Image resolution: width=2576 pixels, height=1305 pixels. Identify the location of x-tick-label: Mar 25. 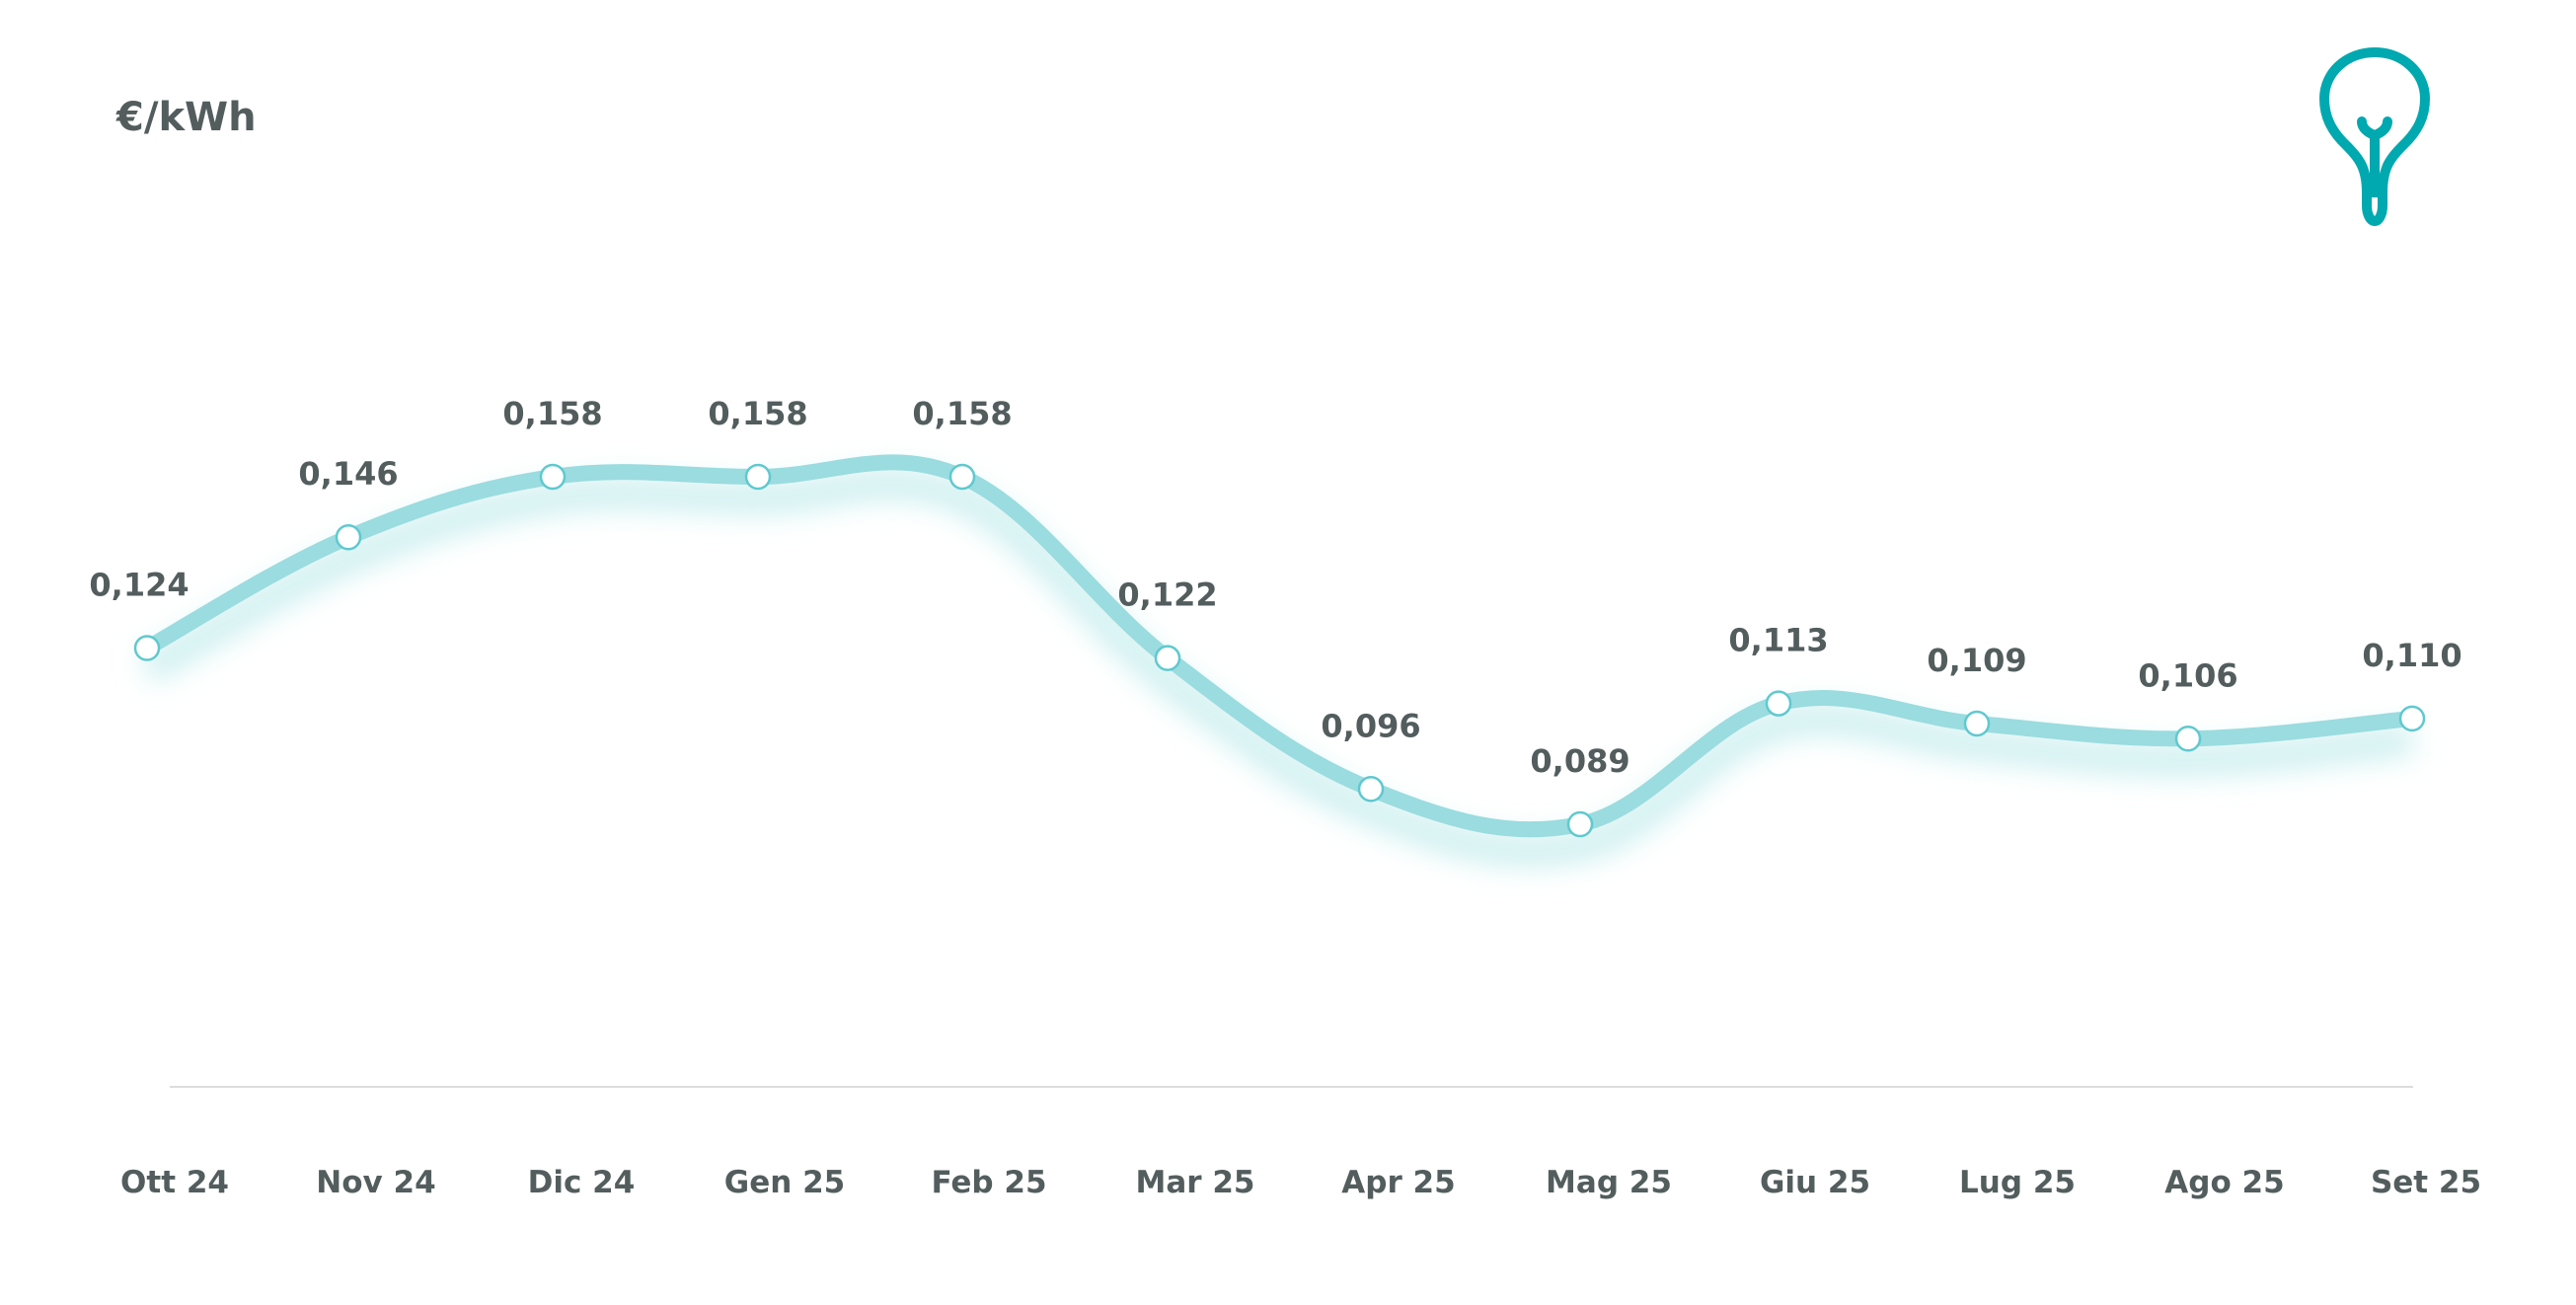
(1195, 1182).